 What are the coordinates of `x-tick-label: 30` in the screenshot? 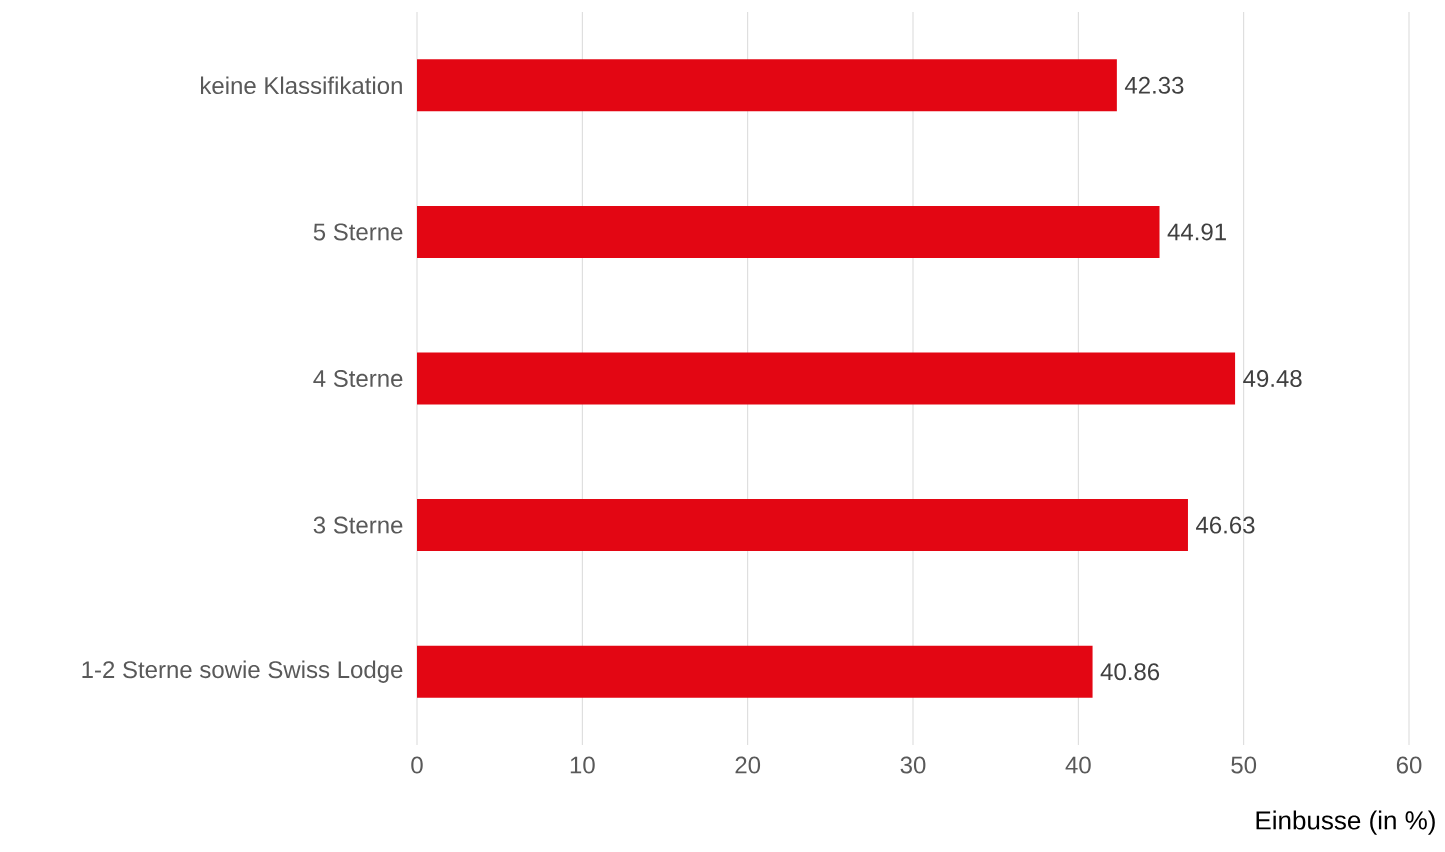 It's located at (913, 765).